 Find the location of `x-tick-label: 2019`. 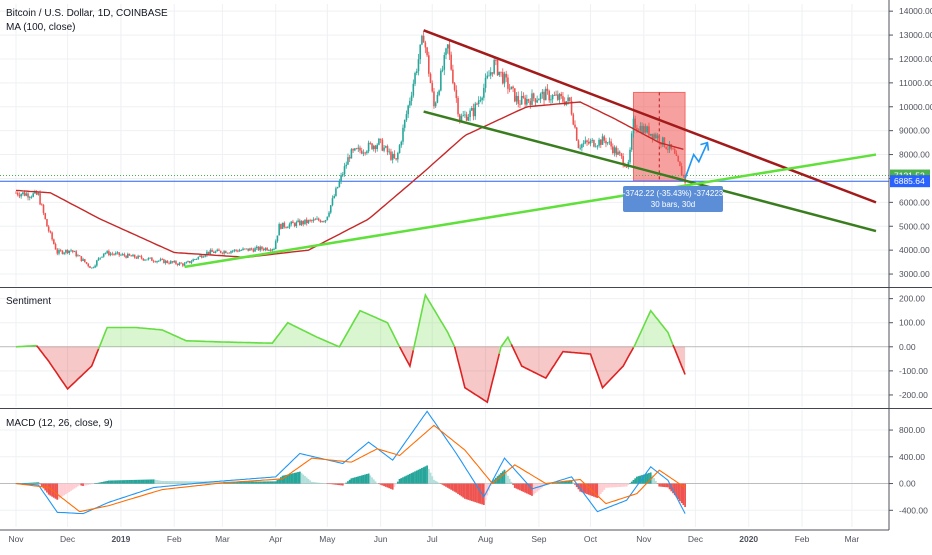

x-tick-label: 2019 is located at coordinates (120, 539).